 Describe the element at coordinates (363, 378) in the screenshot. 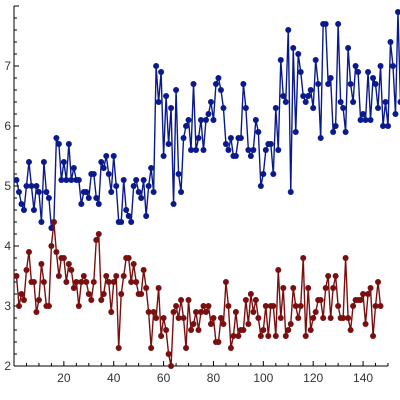

I see `x-tick-label: 140` at that location.